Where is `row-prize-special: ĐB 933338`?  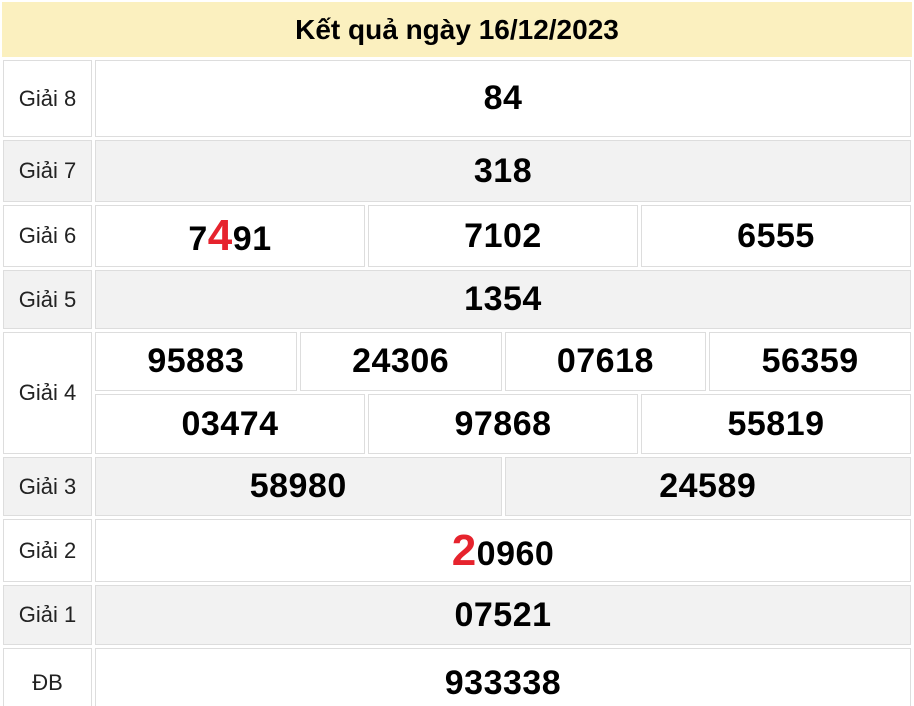
row-prize-special: ĐB 933338 is located at coordinates (457, 677).